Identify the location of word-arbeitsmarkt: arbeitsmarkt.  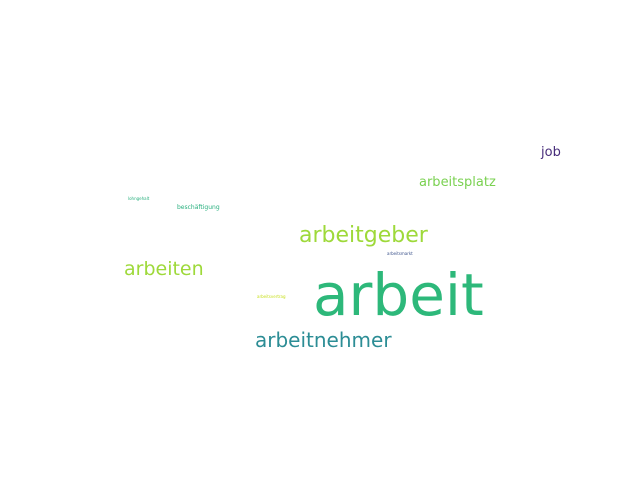
(400, 253).